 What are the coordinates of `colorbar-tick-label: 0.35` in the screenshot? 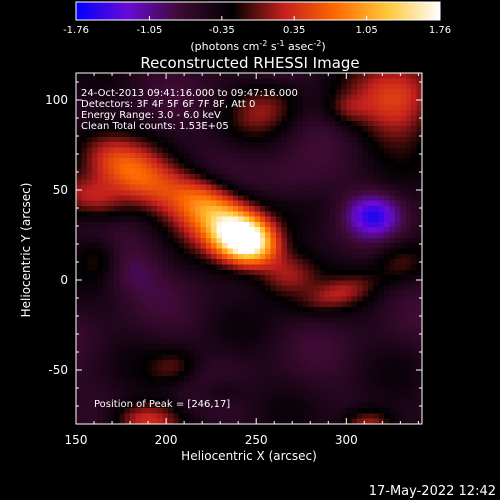 It's located at (294, 30).